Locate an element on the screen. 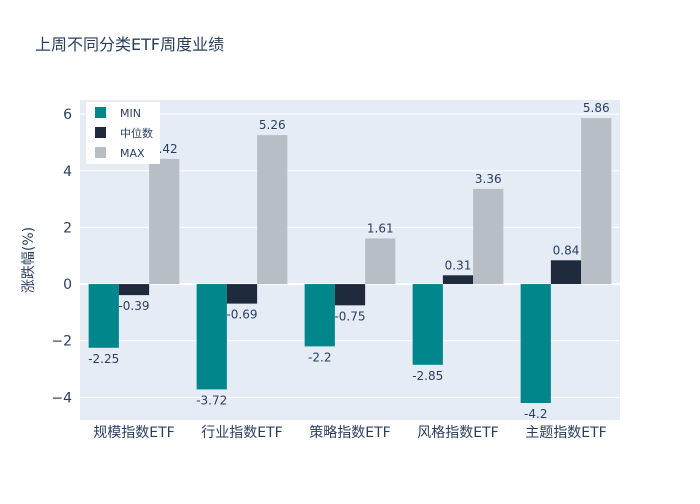 This screenshot has width=700, height=504. data-label: -0.75 is located at coordinates (349, 316).